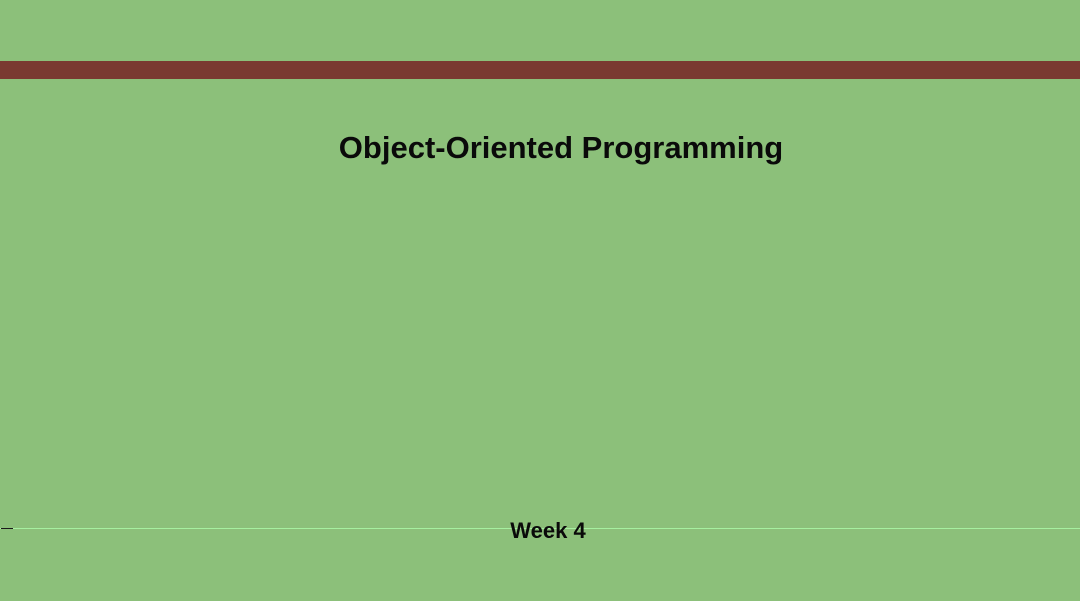 The width and height of the screenshot is (1080, 601). I want to click on guide-line-handle, so click(7, 528).